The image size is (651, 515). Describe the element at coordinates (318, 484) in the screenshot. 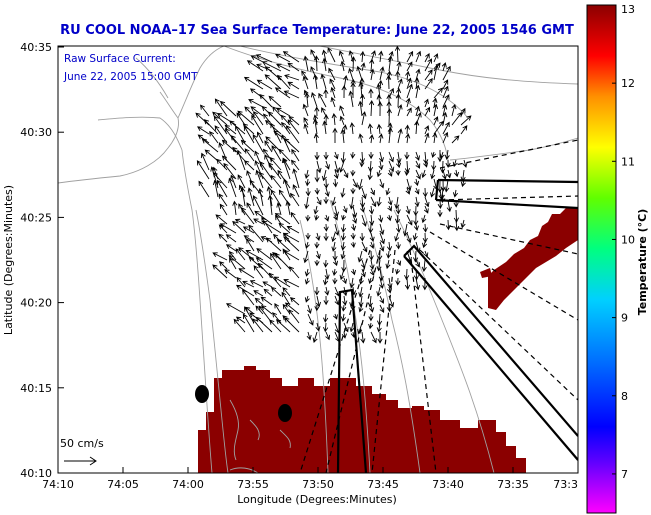

I see `x-tick-label: 73:50` at that location.